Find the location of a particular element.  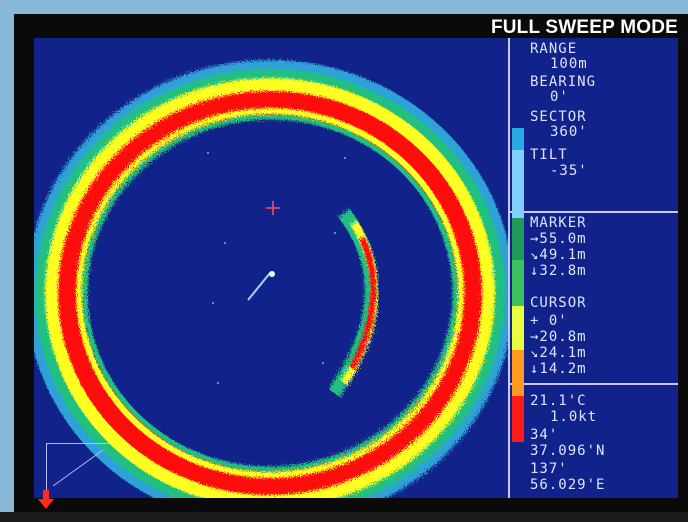

bearing-value: 0' is located at coordinates (559, 97).